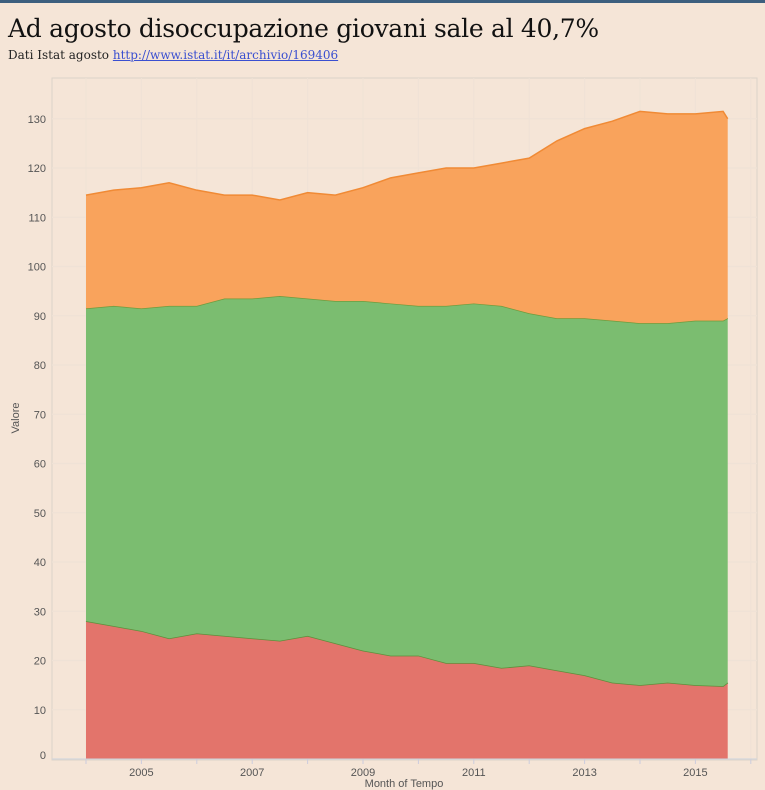 This screenshot has width=765, height=790. Describe the element at coordinates (40, 317) in the screenshot. I see `y-tick-label: 90` at that location.